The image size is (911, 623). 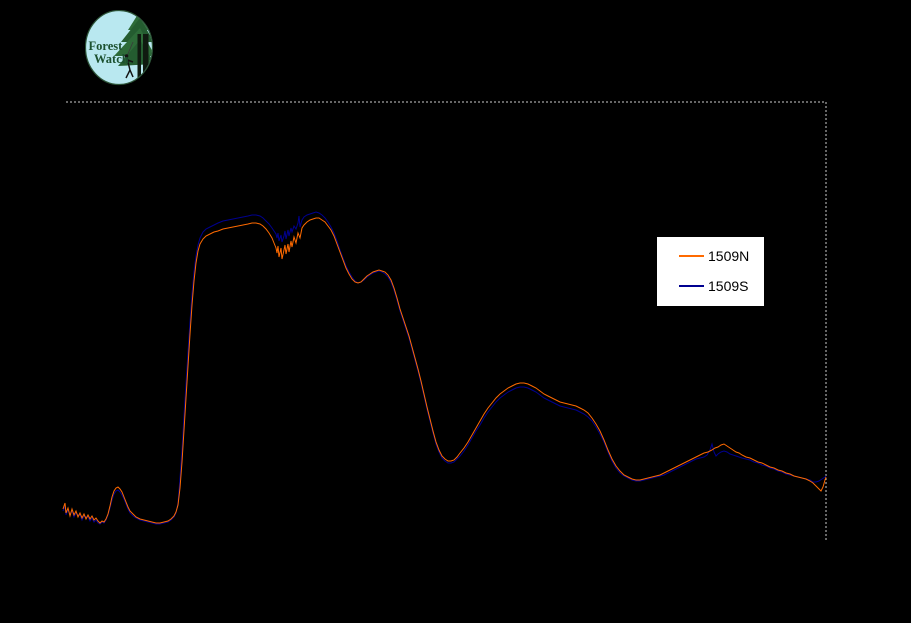 I want to click on legend-item-1509s: 1509S, so click(x=721, y=286).